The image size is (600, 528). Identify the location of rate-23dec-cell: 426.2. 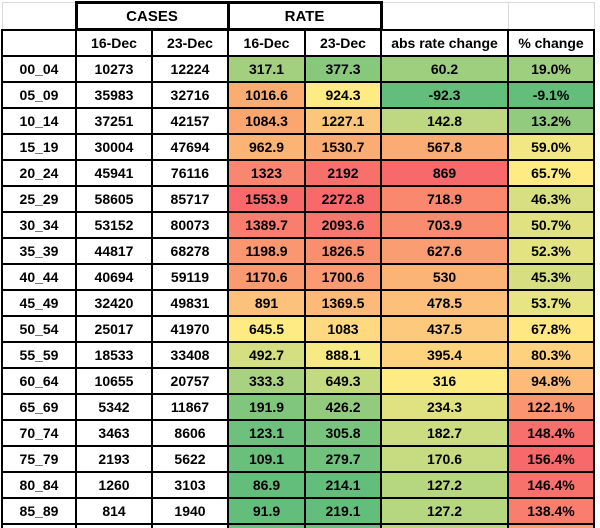
(343, 407).